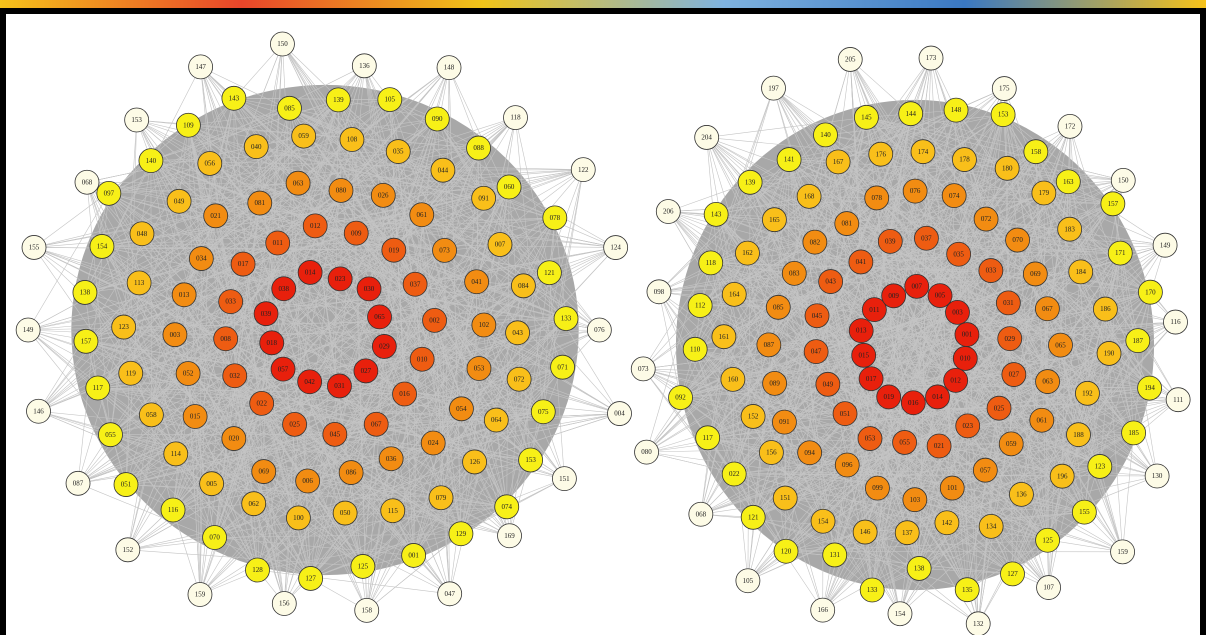 This screenshot has width=1206, height=635. Describe the element at coordinates (363, 567) in the screenshot. I see `node-label: 125` at that location.